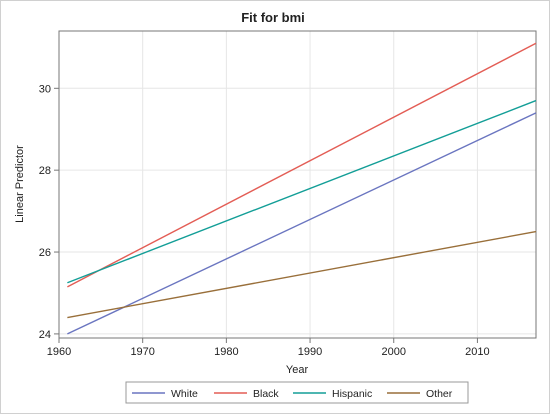 Image resolution: width=550 pixels, height=418 pixels. Describe the element at coordinates (20, 184) in the screenshot. I see `y-axis-label: Linear Predictor` at that location.